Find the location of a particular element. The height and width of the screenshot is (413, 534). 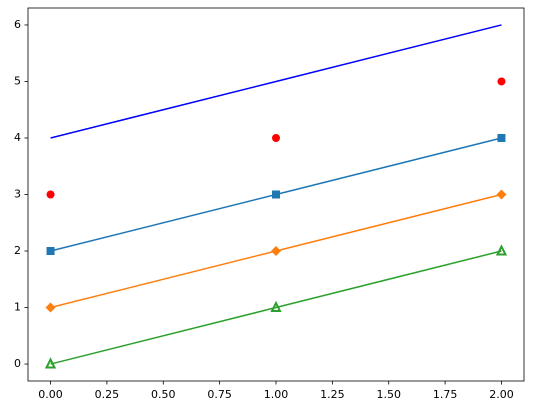

y-tick-label: 6 is located at coordinates (17, 24).